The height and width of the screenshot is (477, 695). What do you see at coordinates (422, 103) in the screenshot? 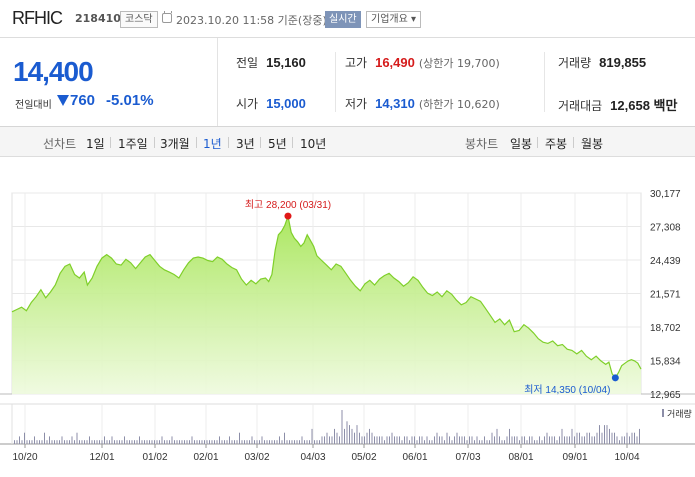
I see `low-price: 저가 14,310 (하한가 10,620)` at bounding box center [422, 103].